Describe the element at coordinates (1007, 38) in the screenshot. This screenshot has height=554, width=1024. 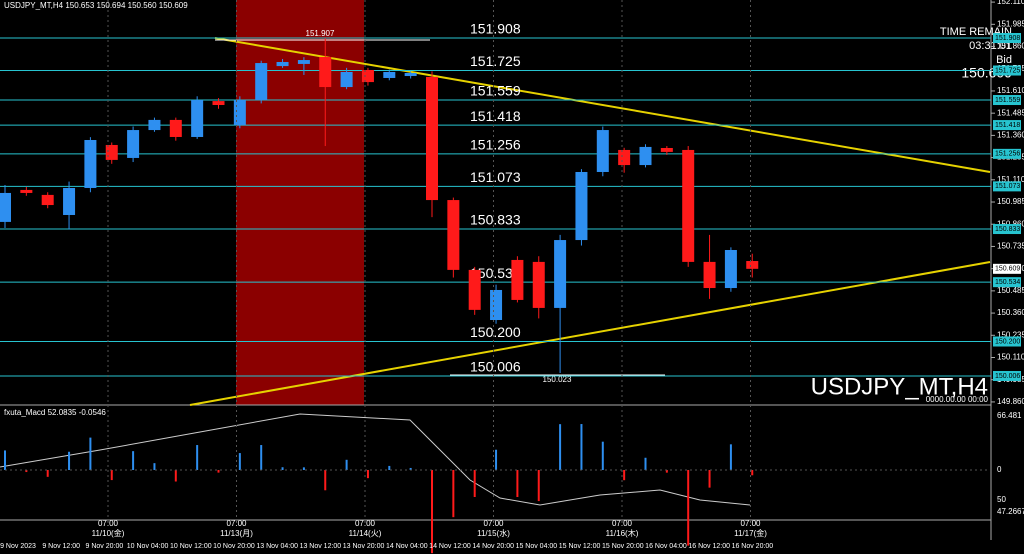
I see `price-tag-label: 151.908` at that location.